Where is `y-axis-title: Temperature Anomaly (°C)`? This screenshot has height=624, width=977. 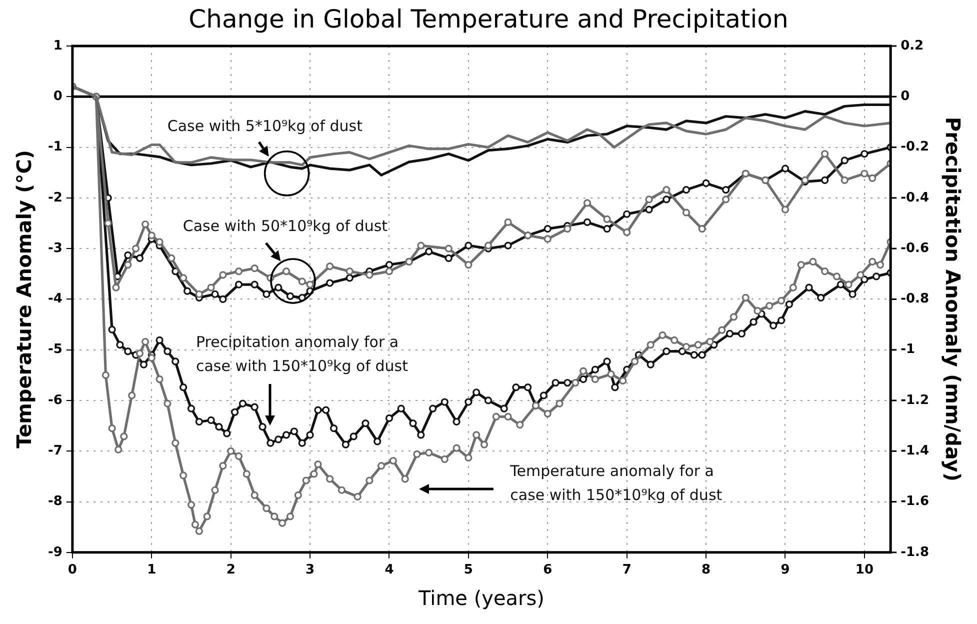 y-axis-title: Temperature Anomaly (°C) is located at coordinates (24, 299).